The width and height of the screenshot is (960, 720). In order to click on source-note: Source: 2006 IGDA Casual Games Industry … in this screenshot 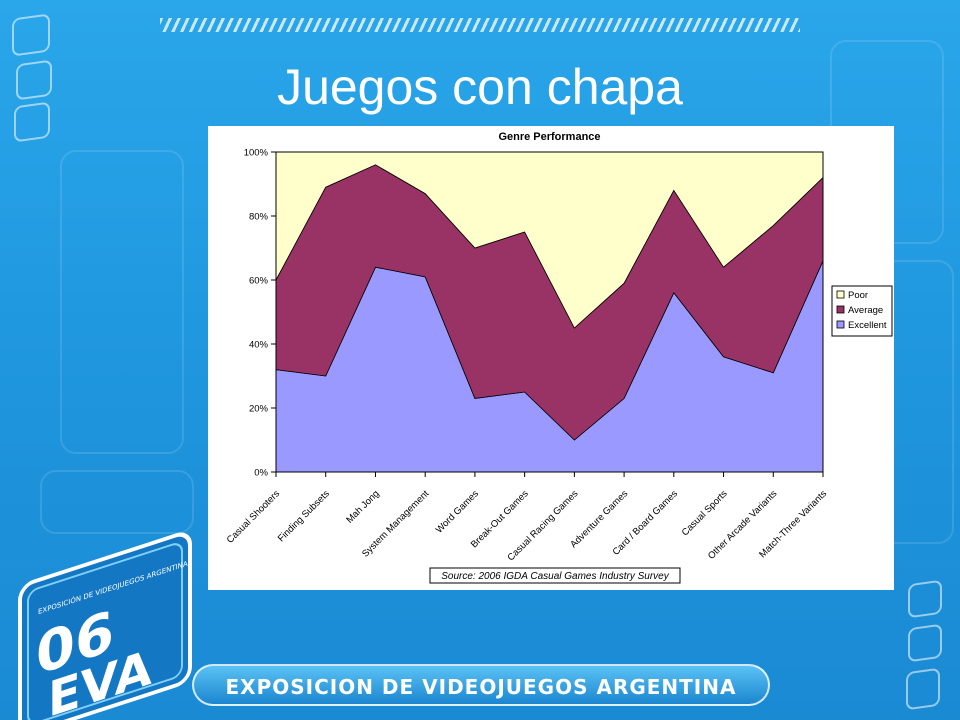, I will do `click(555, 576)`.